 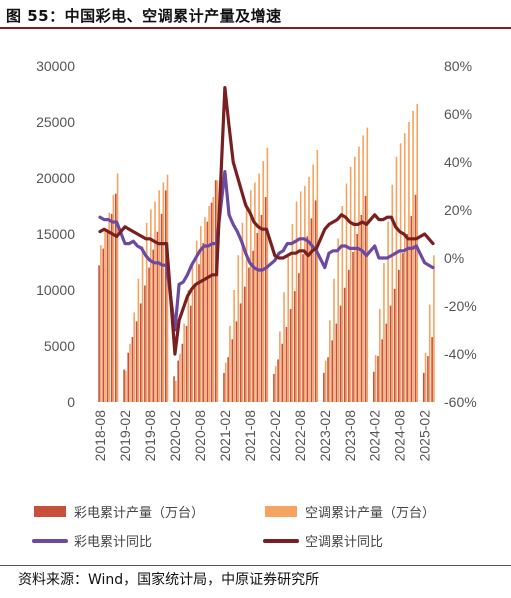 What do you see at coordinates (225, 436) in the screenshot?
I see `x-tick-label: 2021-02` at bounding box center [225, 436].